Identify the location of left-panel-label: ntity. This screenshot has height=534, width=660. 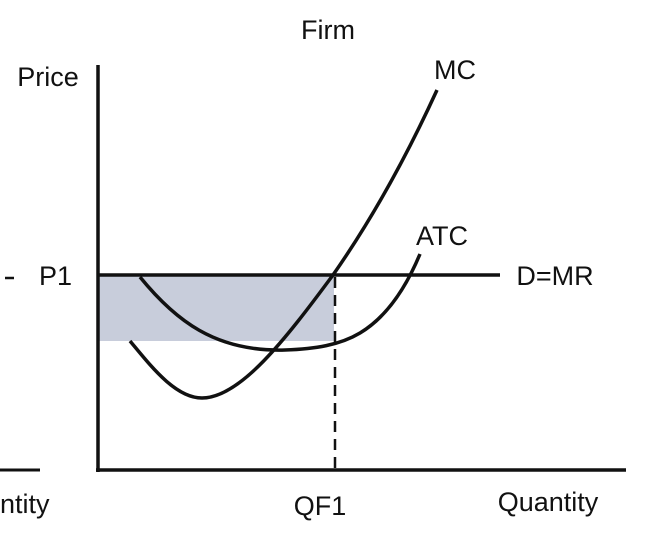
(25, 504).